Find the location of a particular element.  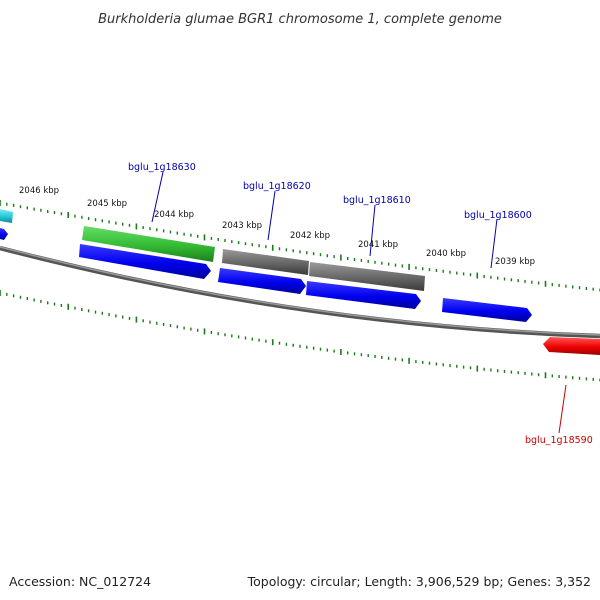

gene-arrow-green is located at coordinates (148, 244).